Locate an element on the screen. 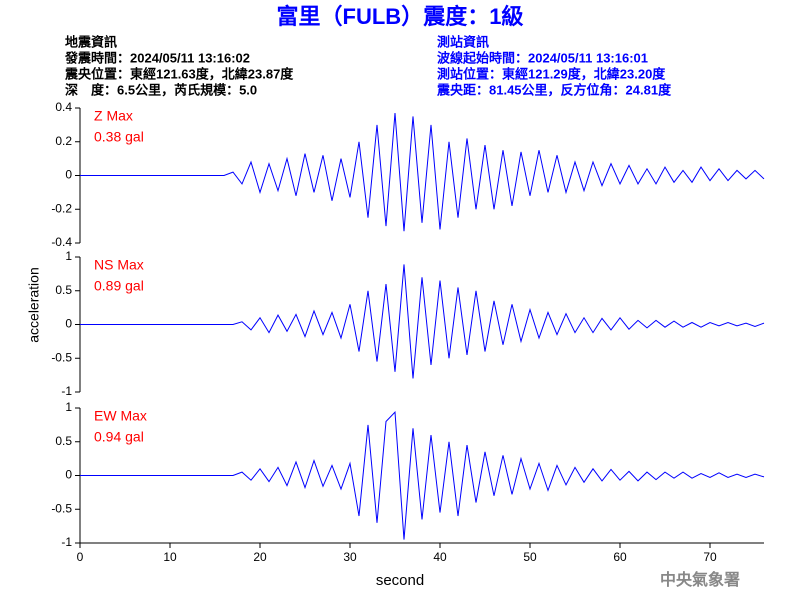 This screenshot has width=800, height=600. x-tick-label: 50 is located at coordinates (530, 557).